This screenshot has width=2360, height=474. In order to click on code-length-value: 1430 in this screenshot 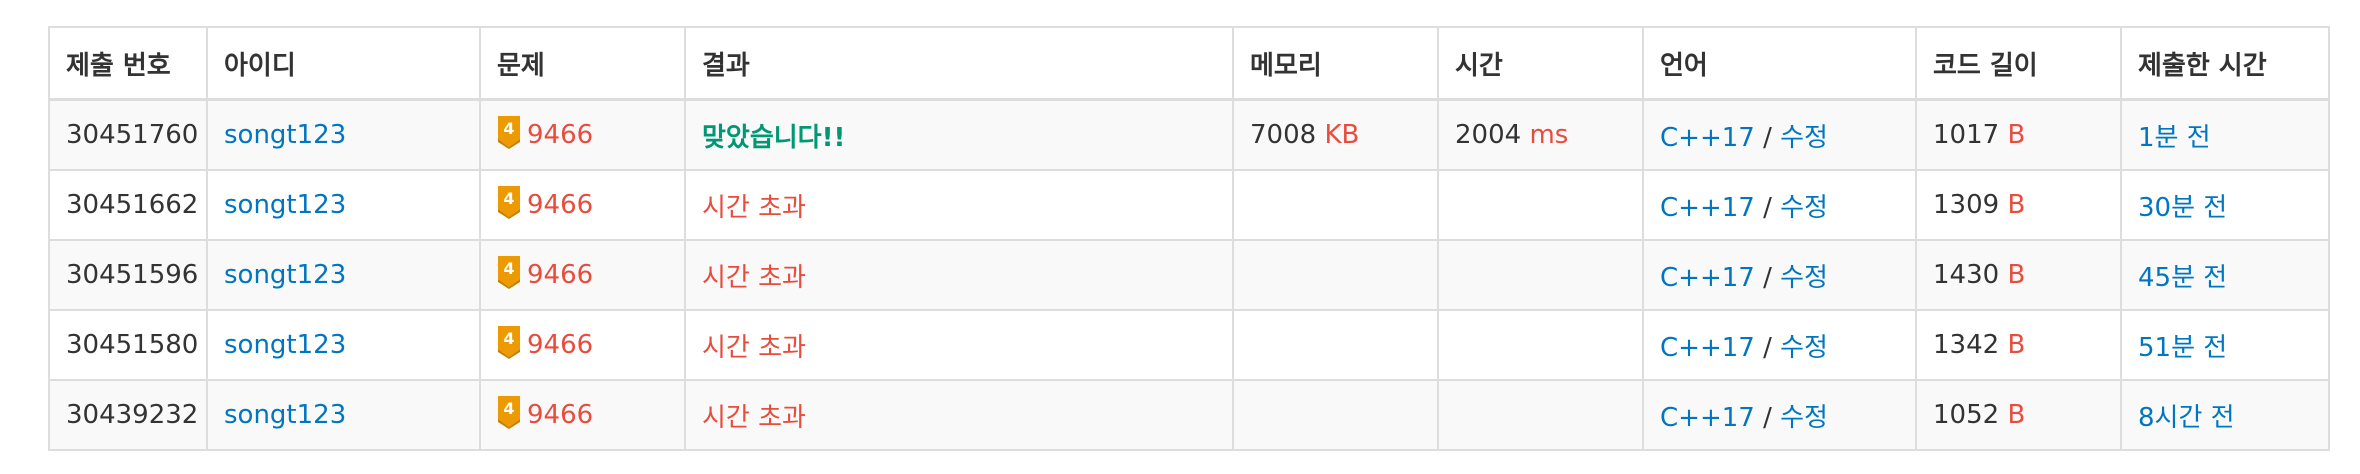, I will do `click(1966, 275)`.